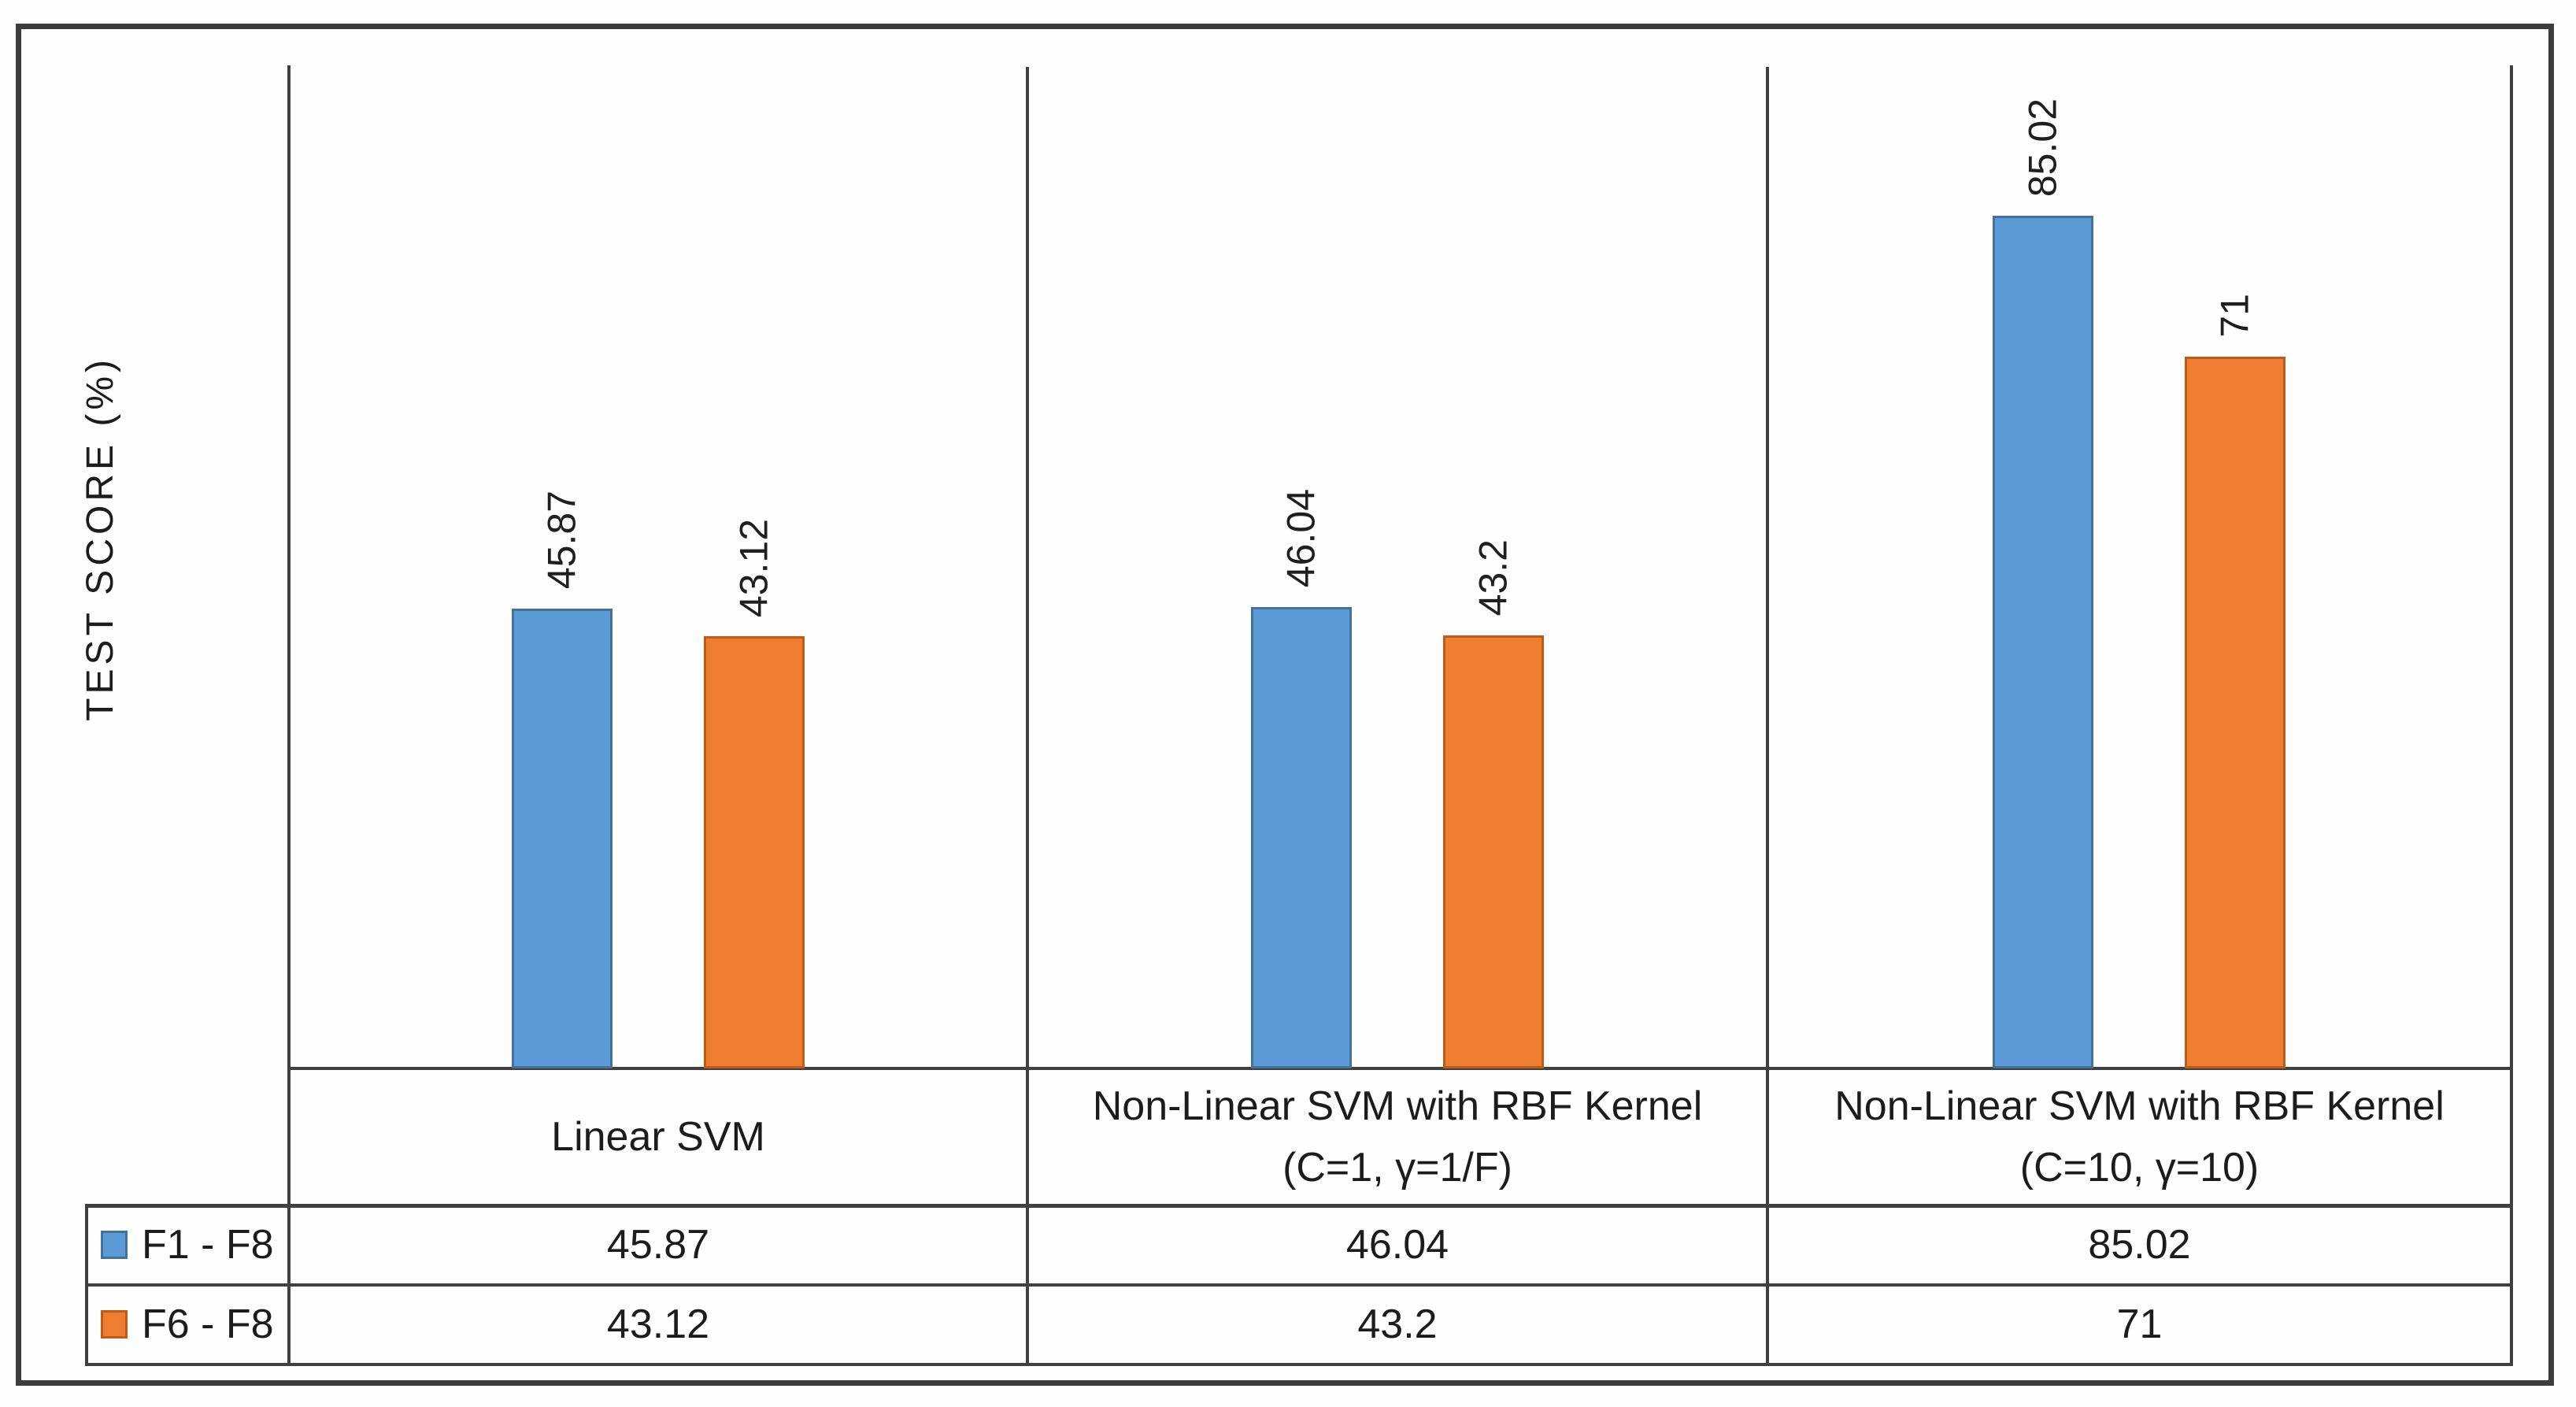 The image size is (2576, 1407). Describe the element at coordinates (1400, 1068) in the screenshot. I see `x-axis-baseline` at that location.